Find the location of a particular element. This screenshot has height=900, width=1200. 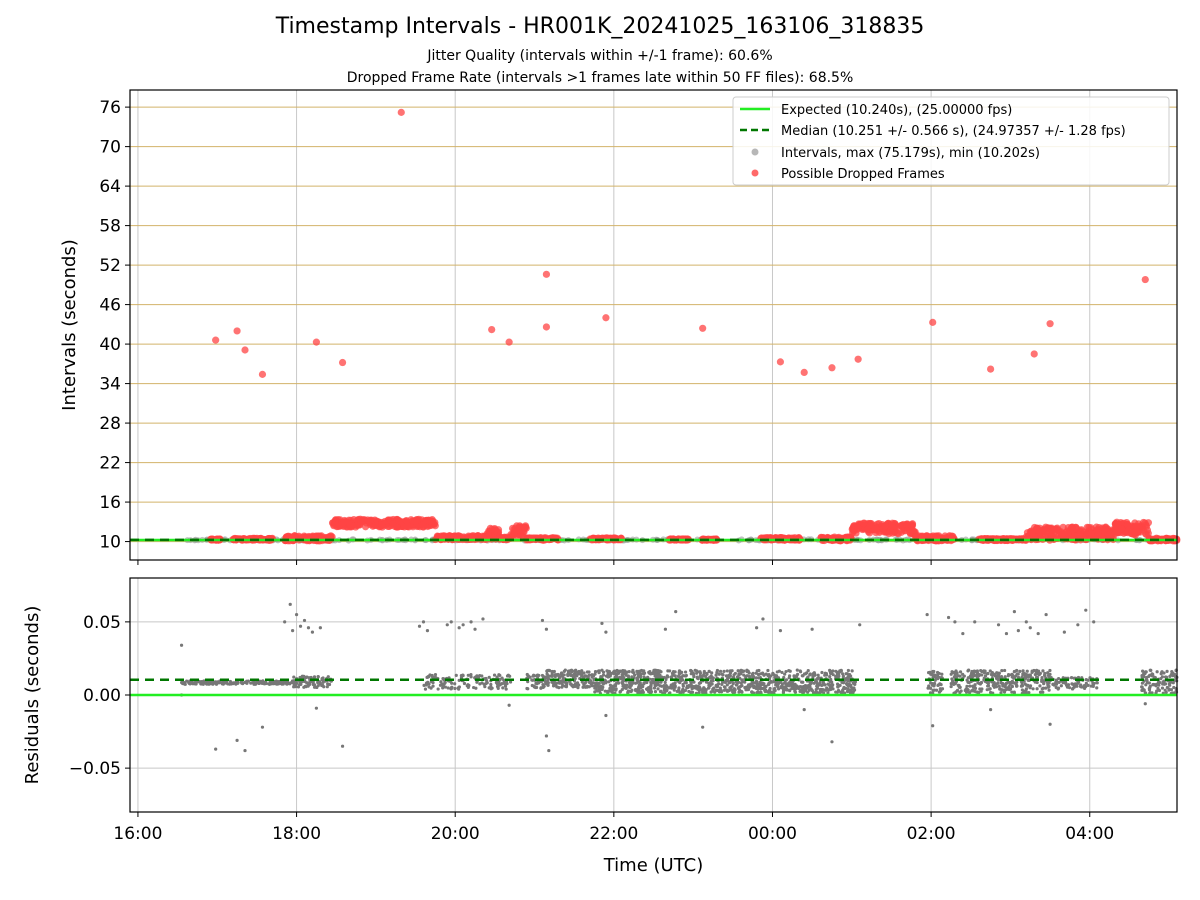

y-tick-label: −0.05 is located at coordinates (95, 769).